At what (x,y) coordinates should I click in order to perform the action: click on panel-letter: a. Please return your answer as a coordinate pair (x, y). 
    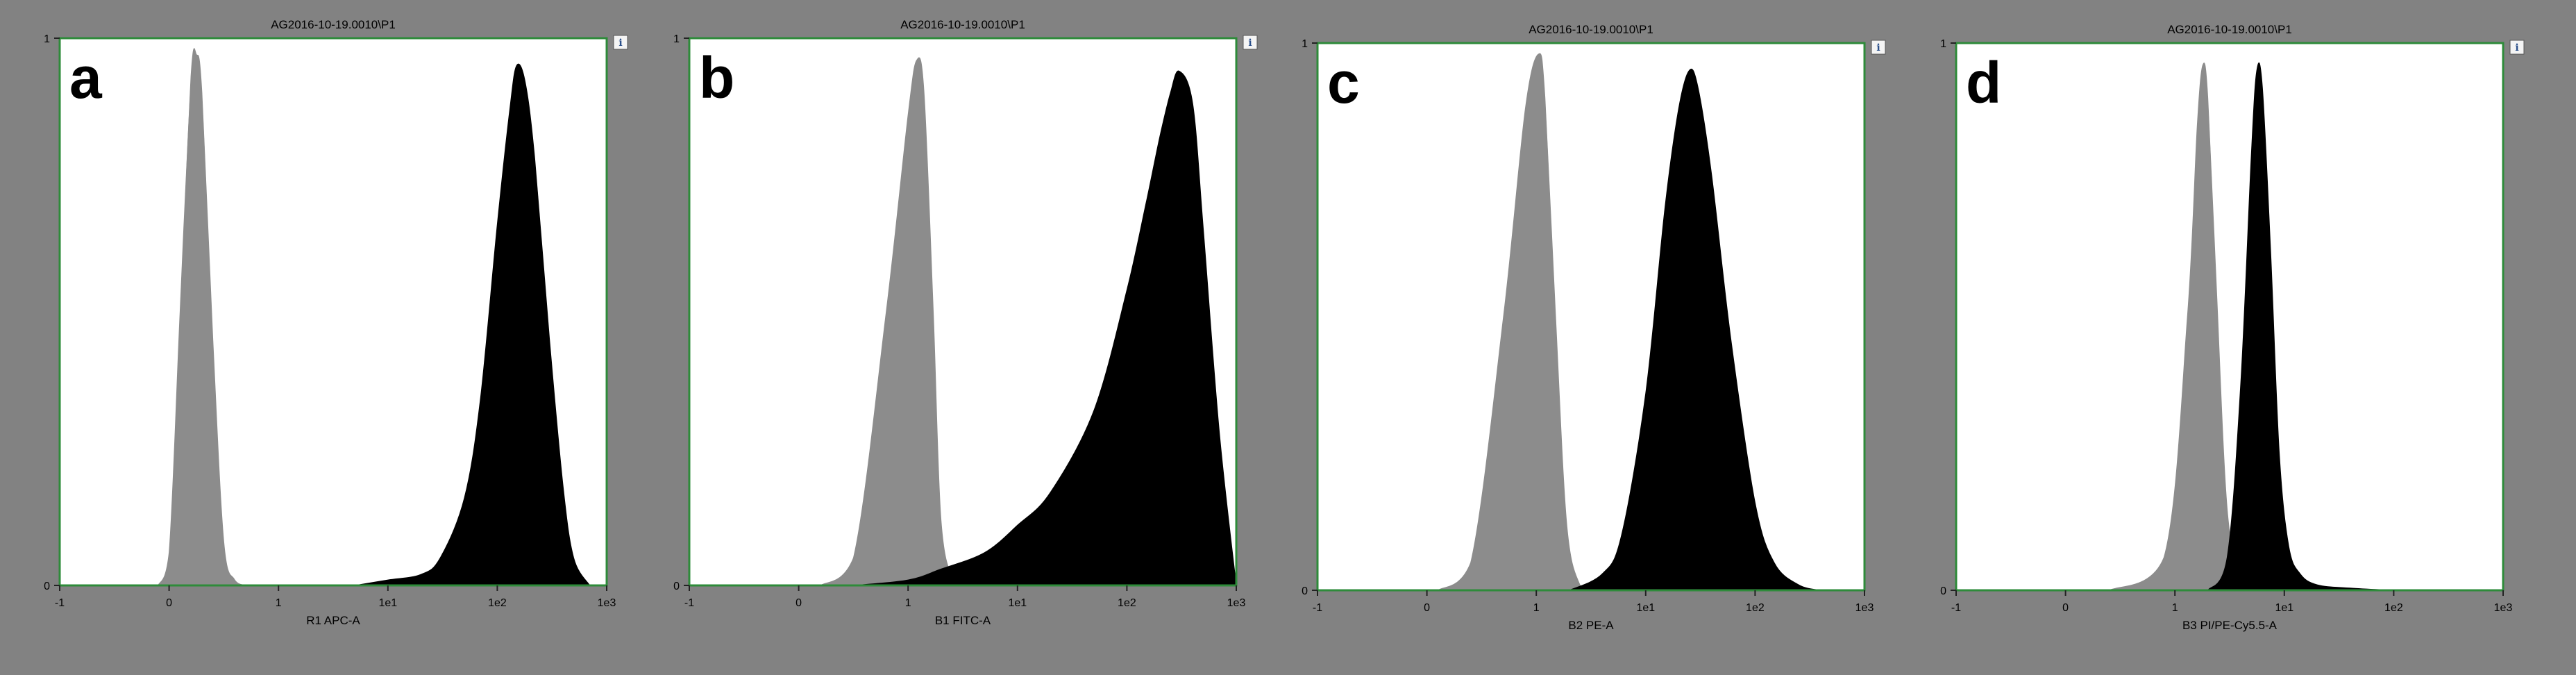
    Looking at the image, I should click on (86, 77).